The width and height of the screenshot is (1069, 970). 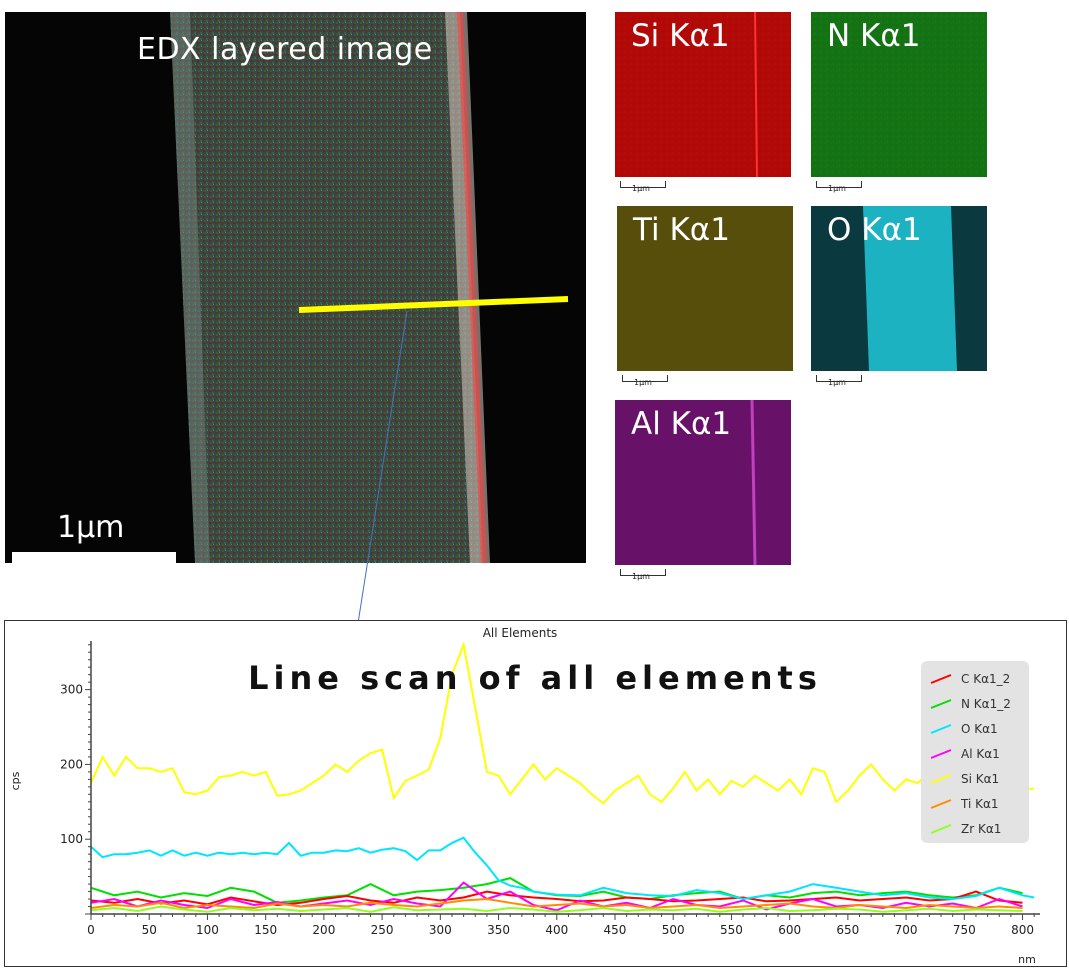 I want to click on si-map-texture, so click(x=703, y=94).